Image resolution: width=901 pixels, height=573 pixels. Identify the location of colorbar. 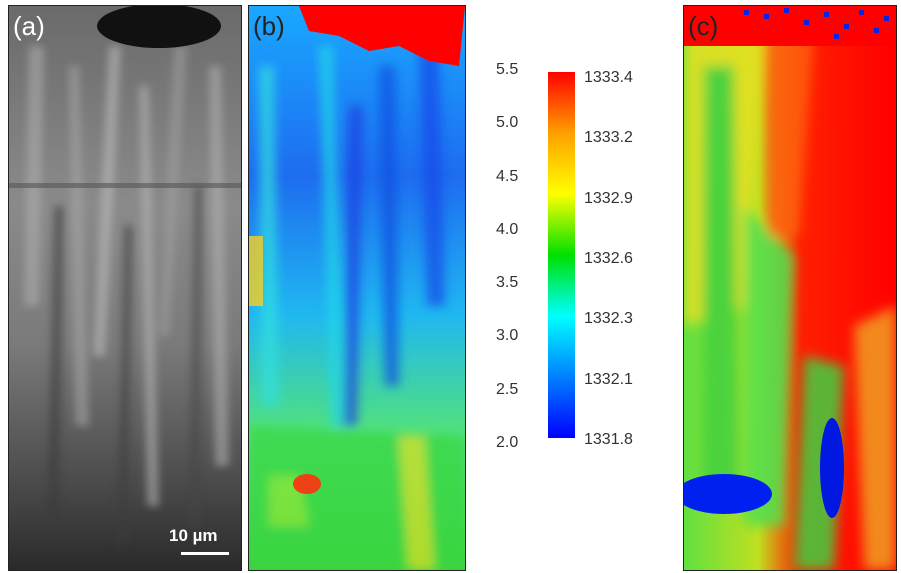
(561, 255).